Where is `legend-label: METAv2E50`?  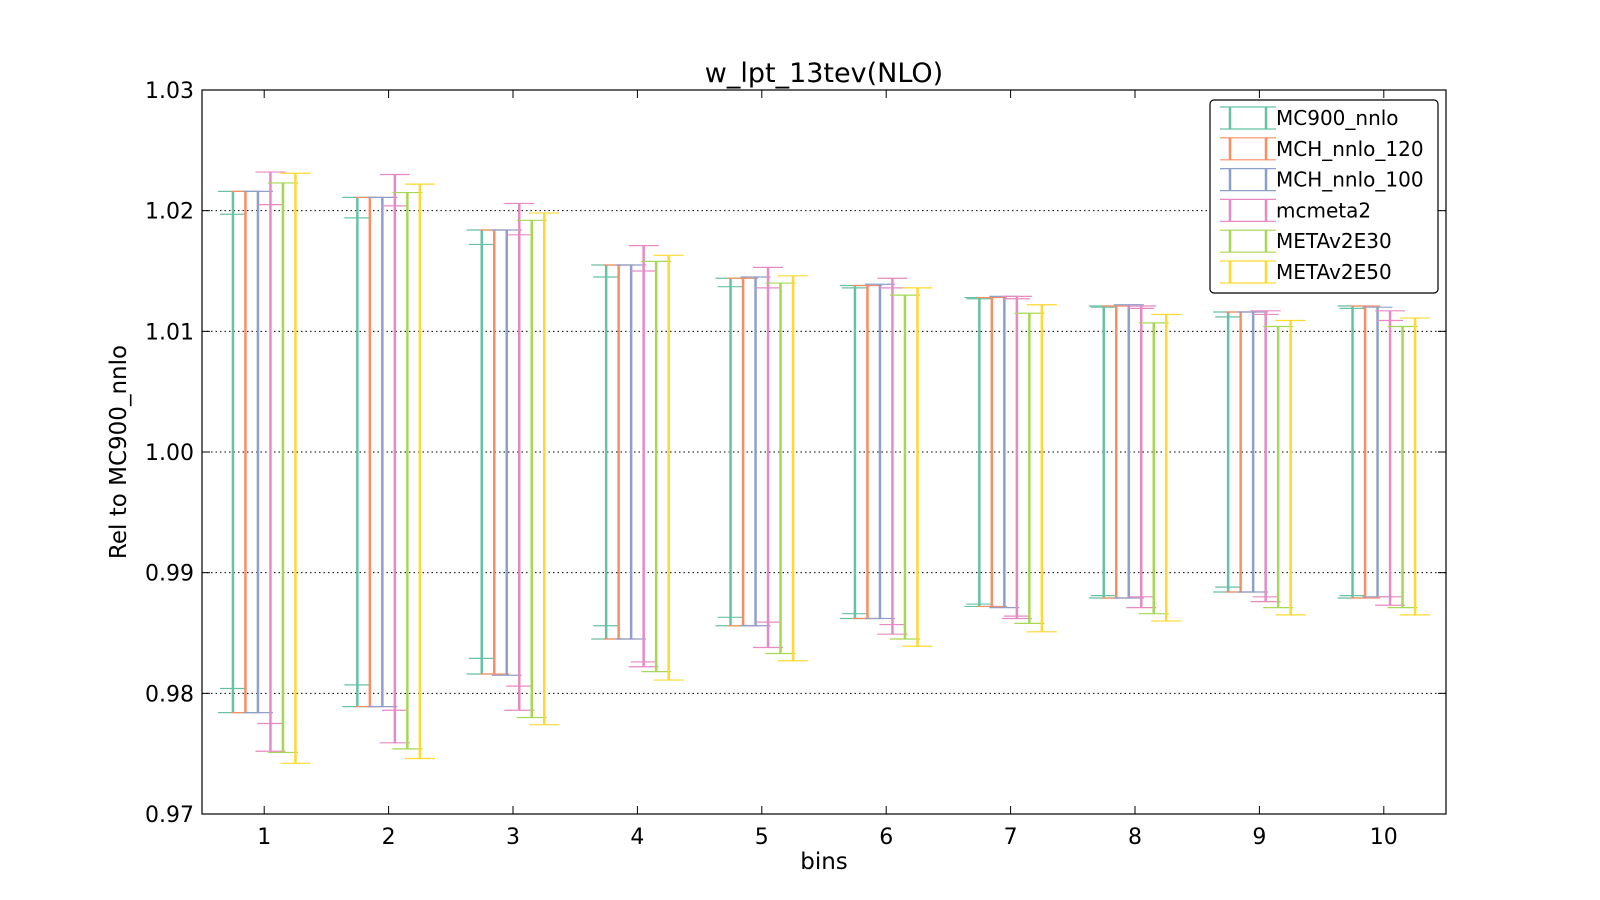 legend-label: METAv2E50 is located at coordinates (1334, 272).